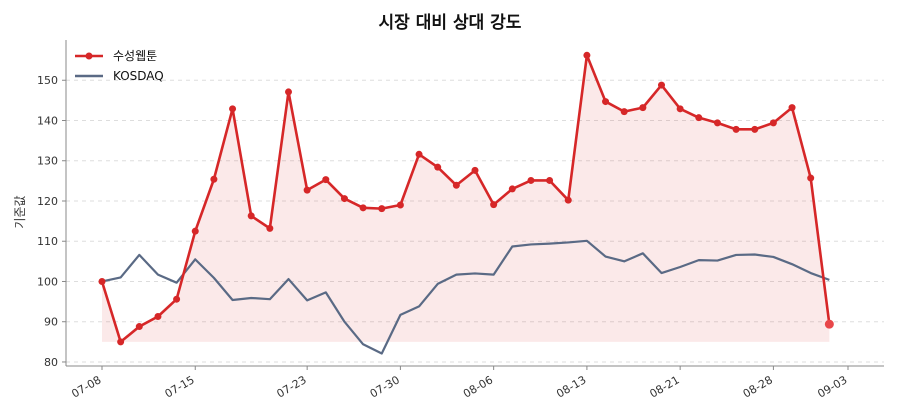 The image size is (900, 420). Describe the element at coordinates (664, 386) in the screenshot. I see `x-tick-label: 08-21` at that location.